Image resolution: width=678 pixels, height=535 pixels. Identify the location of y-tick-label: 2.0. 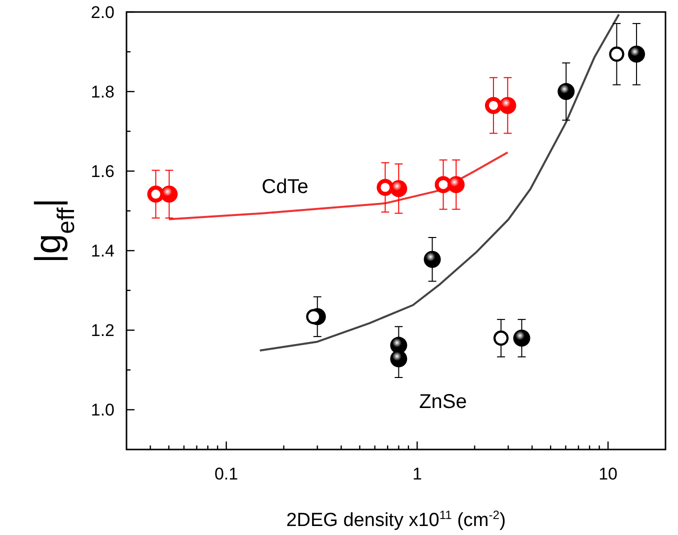
(102, 12).